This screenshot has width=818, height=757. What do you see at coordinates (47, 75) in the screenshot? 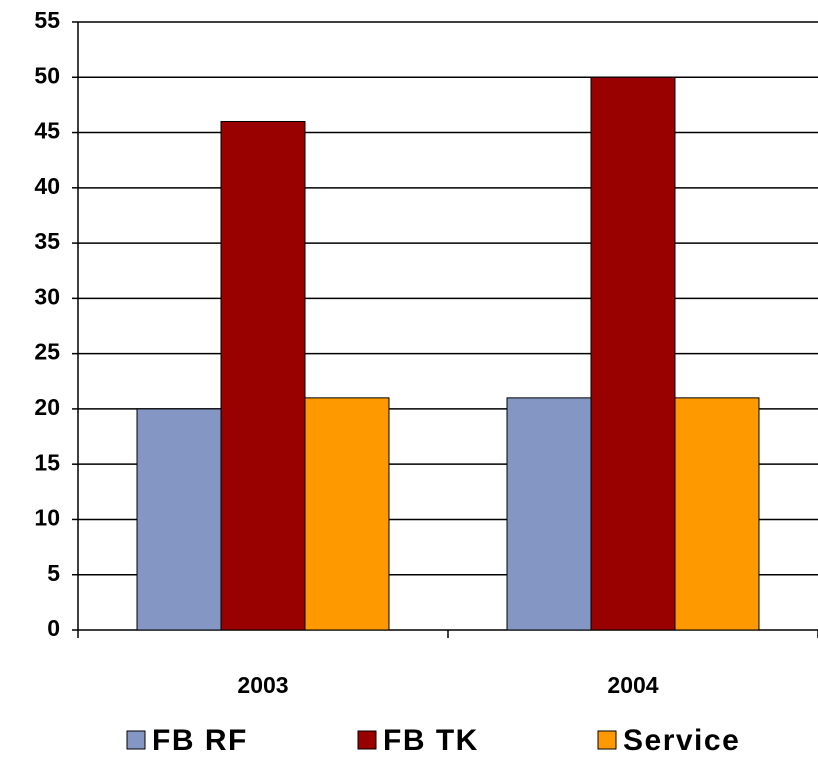
I see `y-tick-label: 50` at bounding box center [47, 75].